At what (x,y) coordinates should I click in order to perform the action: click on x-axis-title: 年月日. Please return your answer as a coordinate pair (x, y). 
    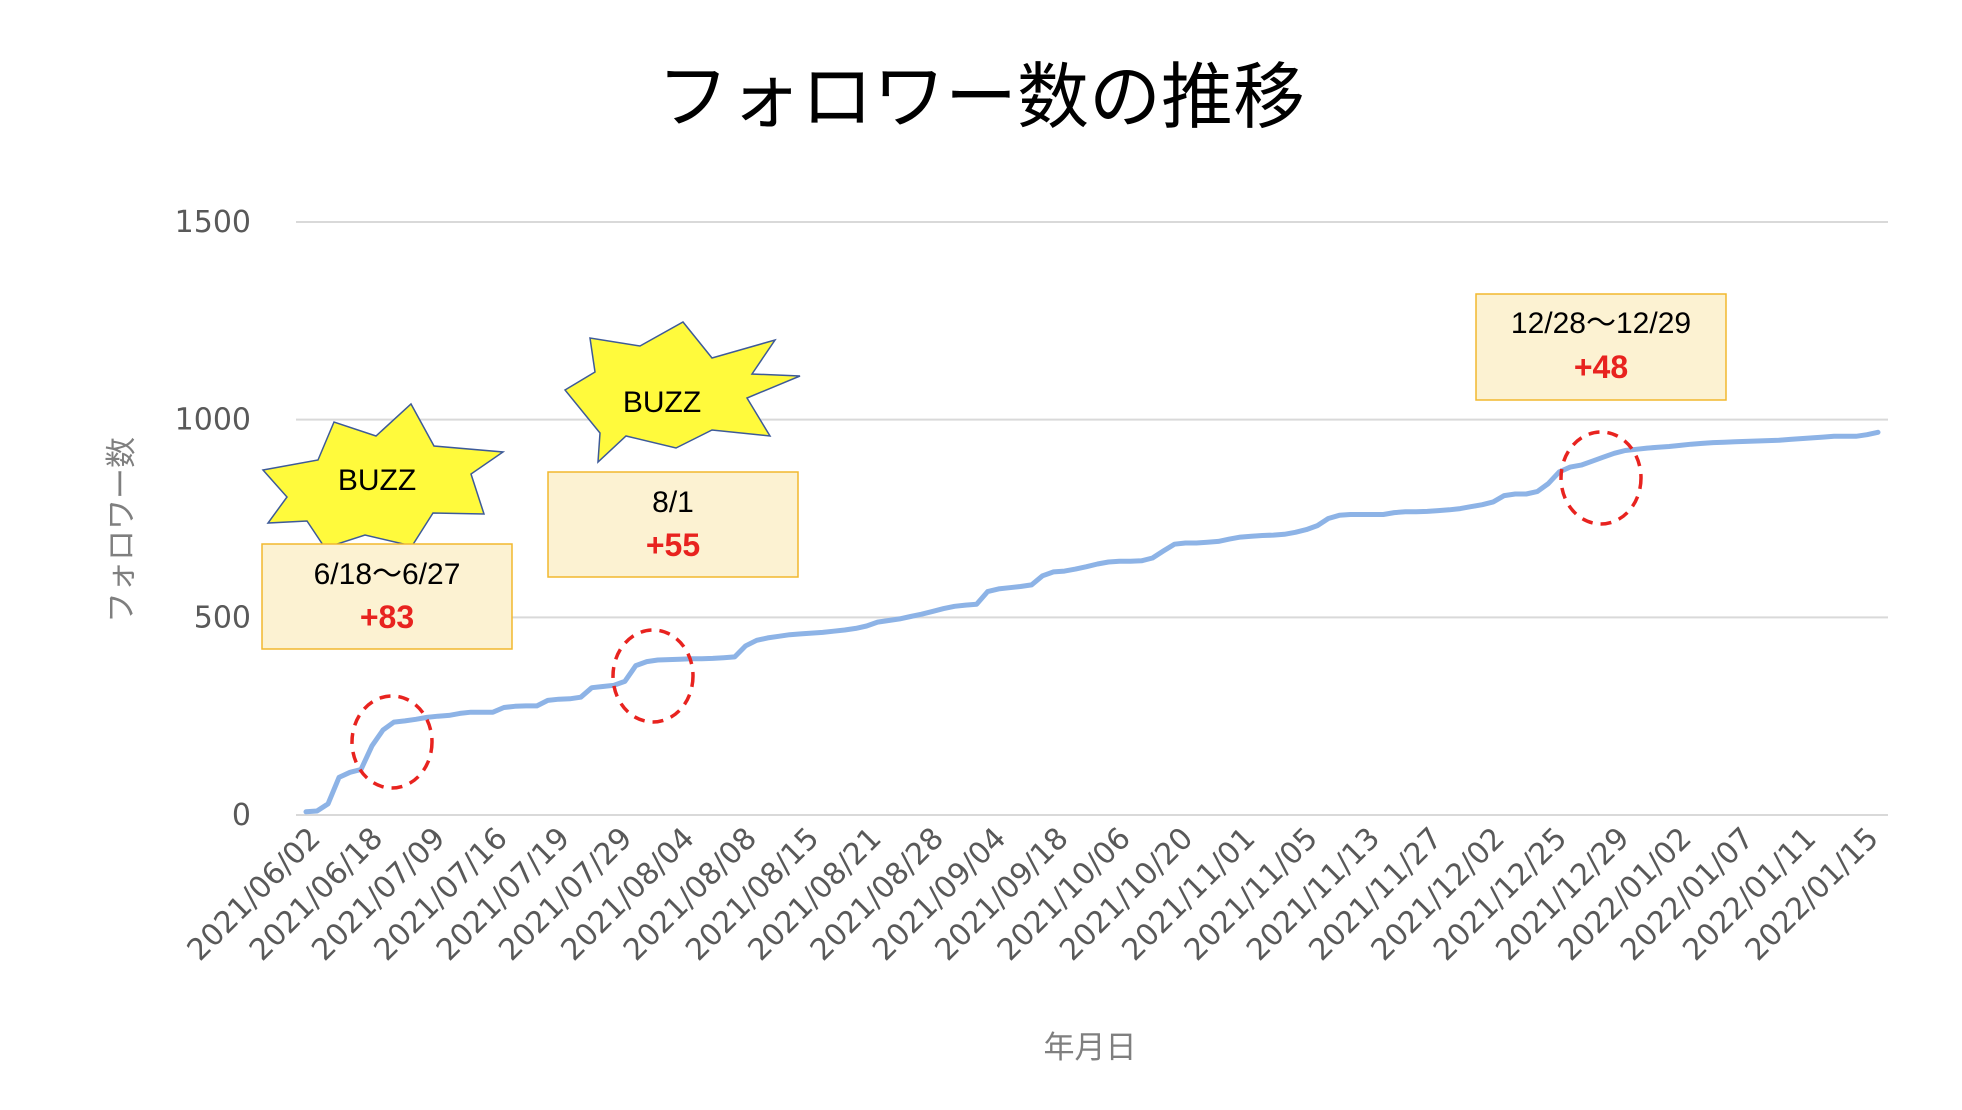
    Looking at the image, I should click on (1090, 1048).